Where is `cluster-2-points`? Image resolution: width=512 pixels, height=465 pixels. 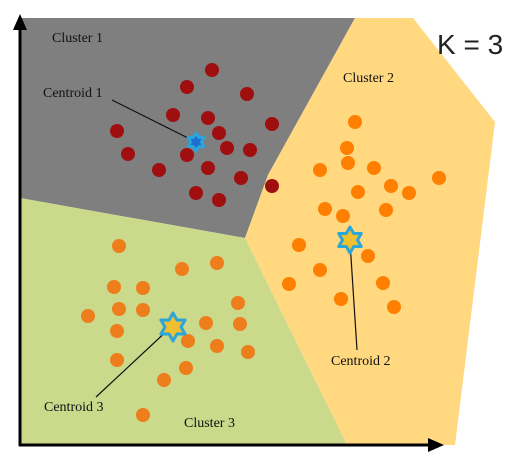 cluster-2-points is located at coordinates (364, 214).